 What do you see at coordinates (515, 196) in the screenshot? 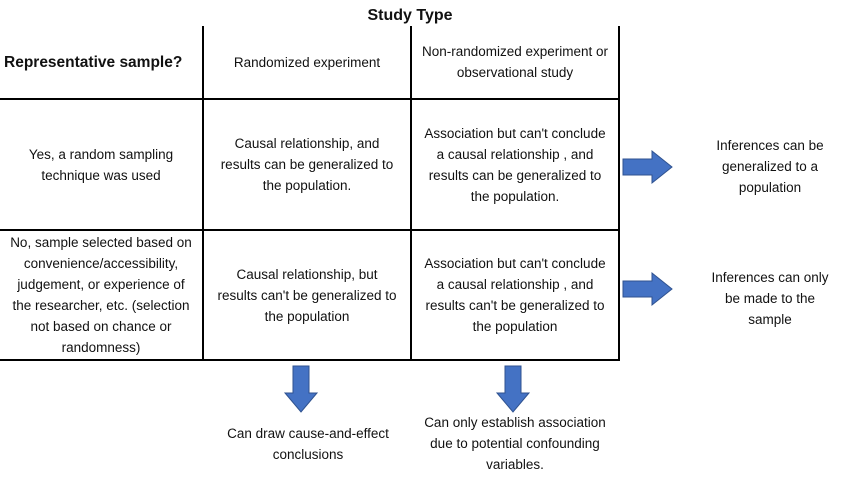
I see `row1-nonrandomized-line: the population.` at bounding box center [515, 196].